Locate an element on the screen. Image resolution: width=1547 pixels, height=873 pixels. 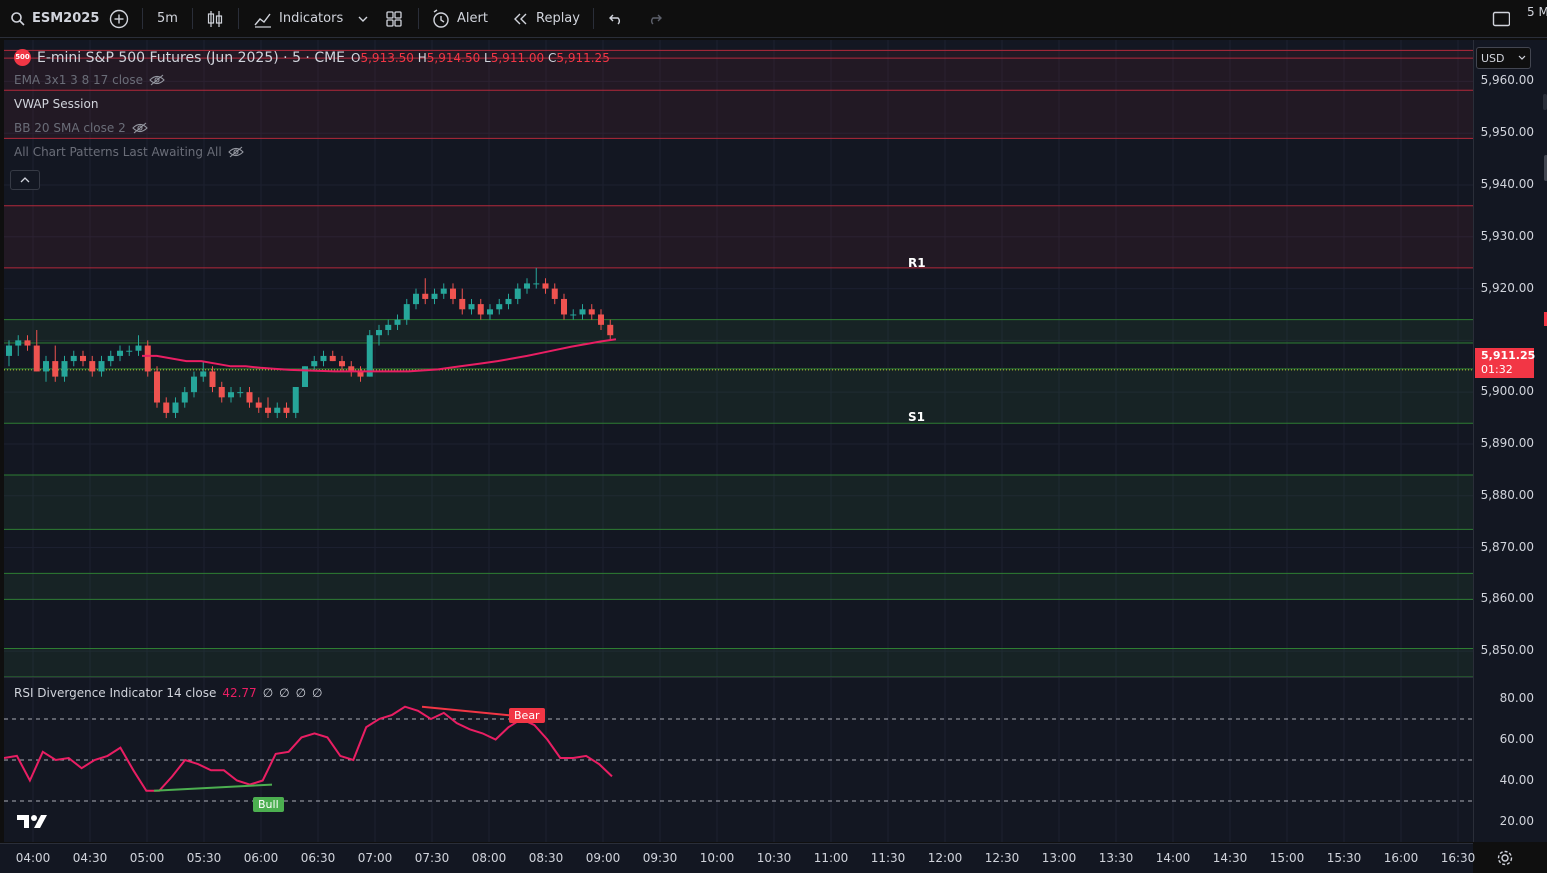
interval-label: 5m is located at coordinates (167, 18).